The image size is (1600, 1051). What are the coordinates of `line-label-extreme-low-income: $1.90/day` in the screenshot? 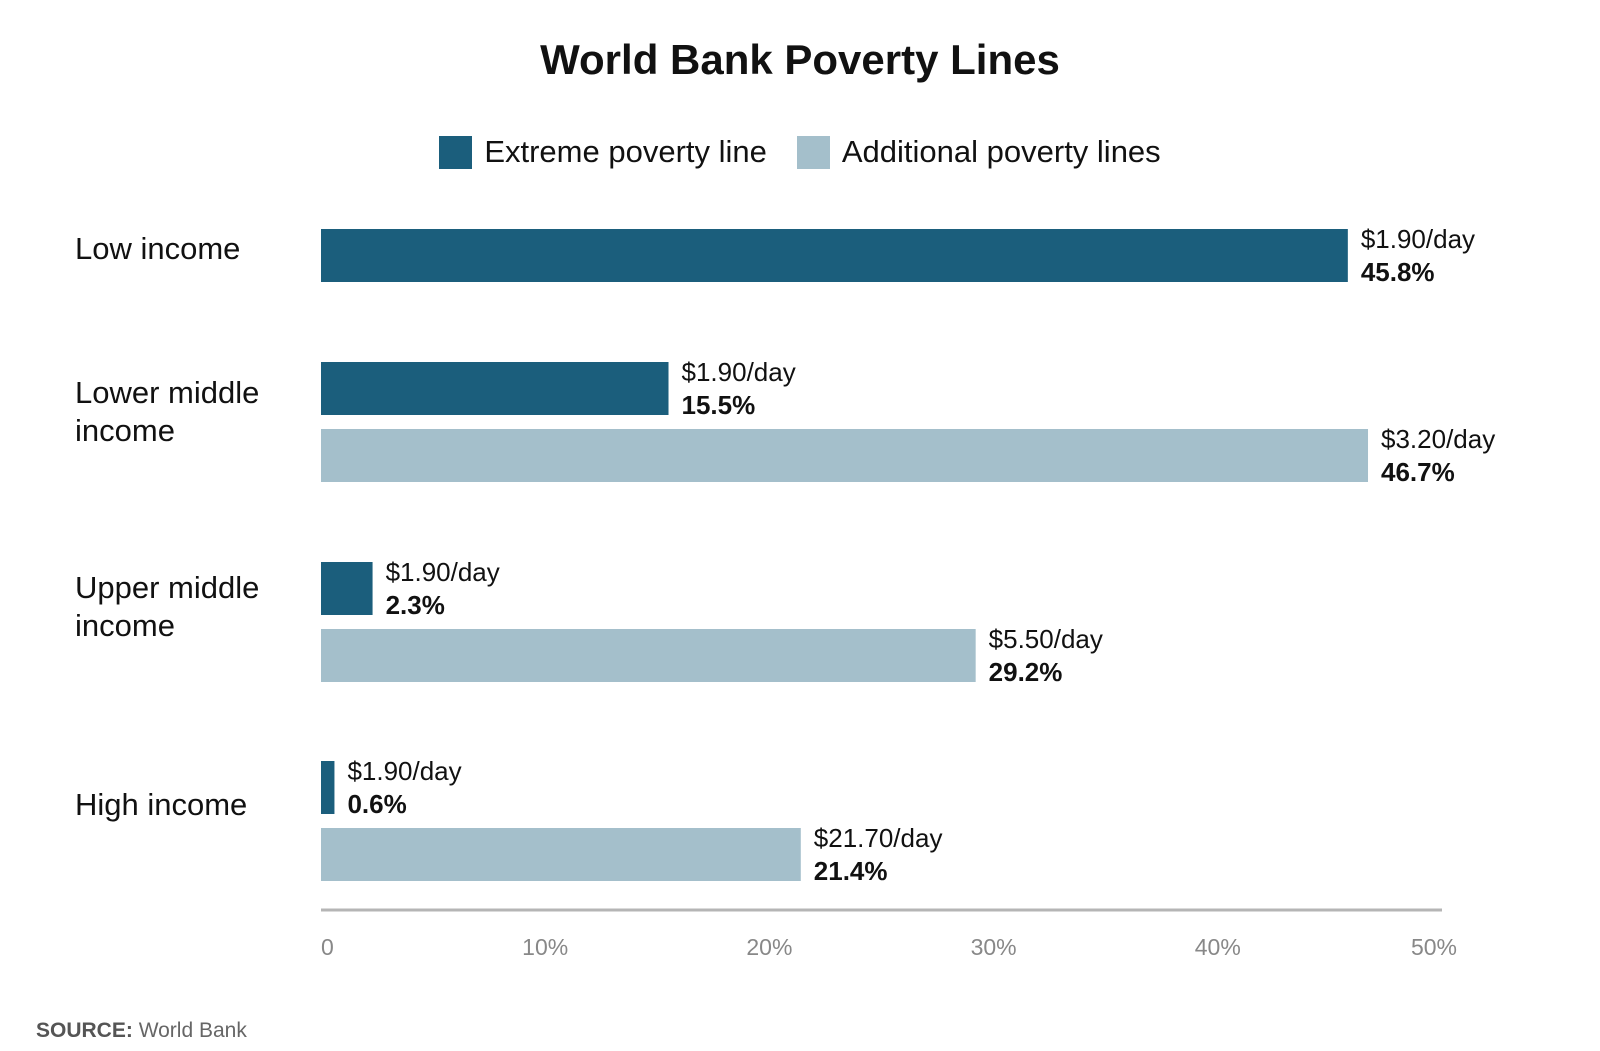 It's located at (1418, 239).